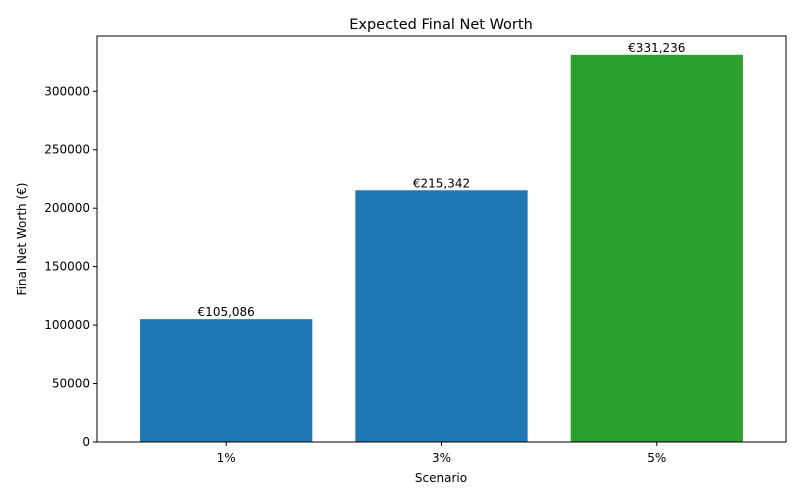 This screenshot has width=800, height=504. Describe the element at coordinates (226, 312) in the screenshot. I see `data-label: €105,086` at that location.